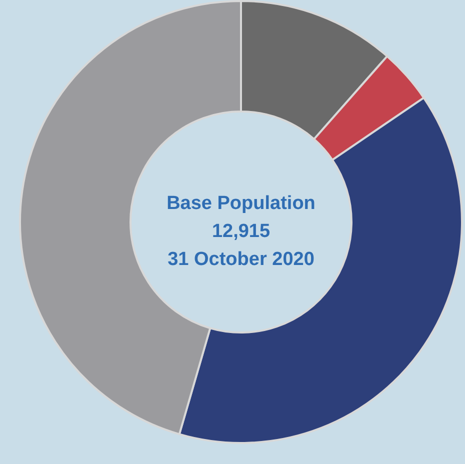  I want to click on text: 12,915, so click(241, 232).